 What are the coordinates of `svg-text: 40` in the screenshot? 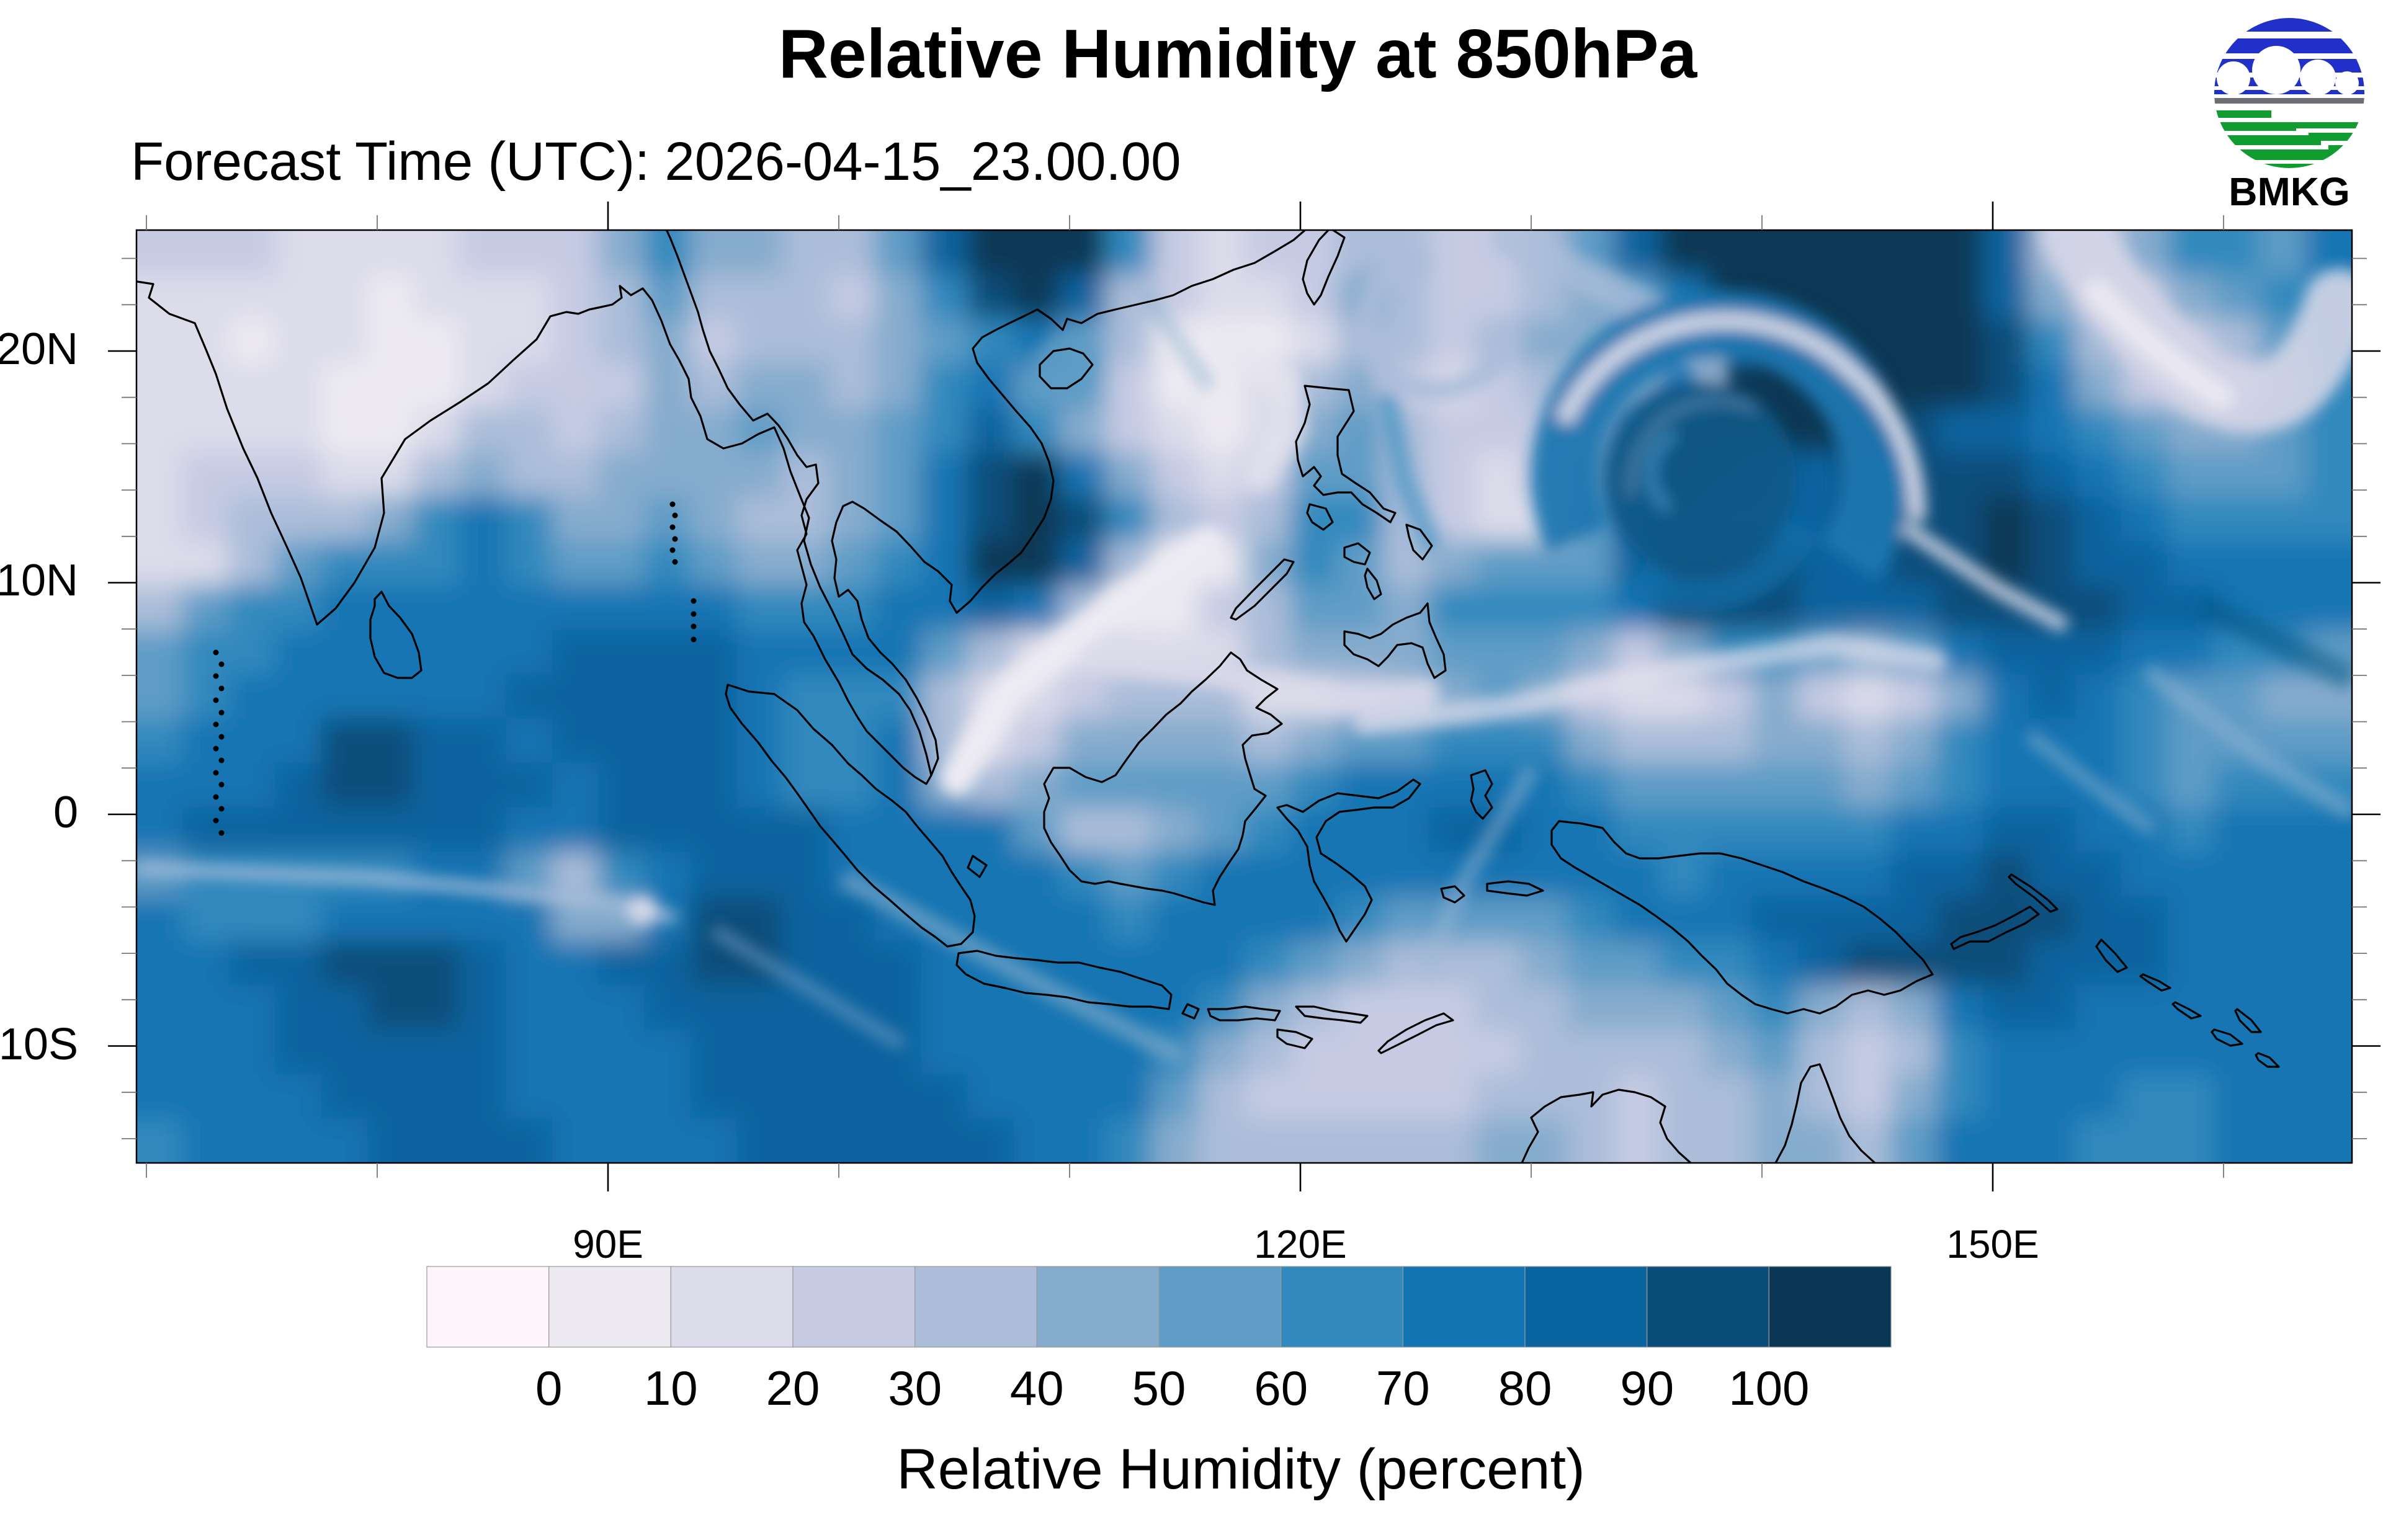 It's located at (1037, 1388).